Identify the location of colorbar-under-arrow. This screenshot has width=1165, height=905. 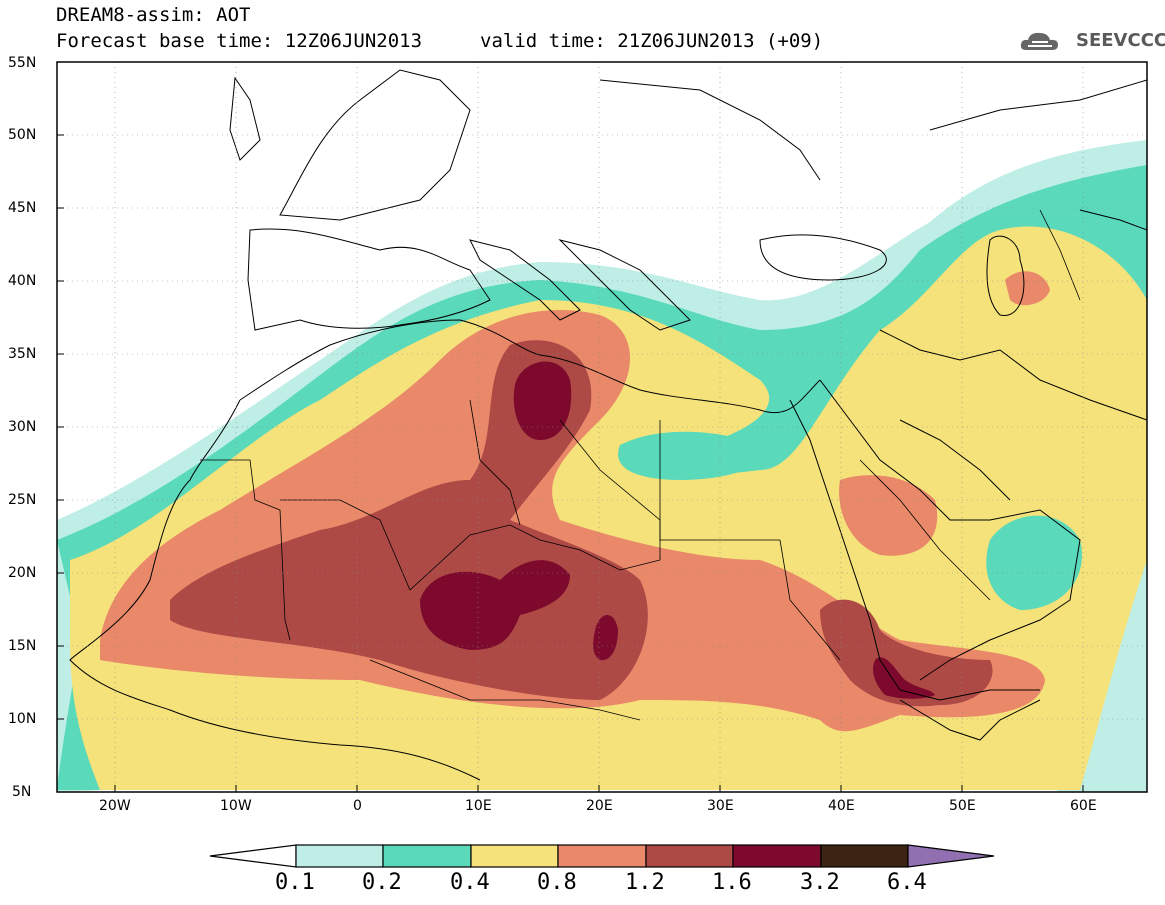
(253, 856).